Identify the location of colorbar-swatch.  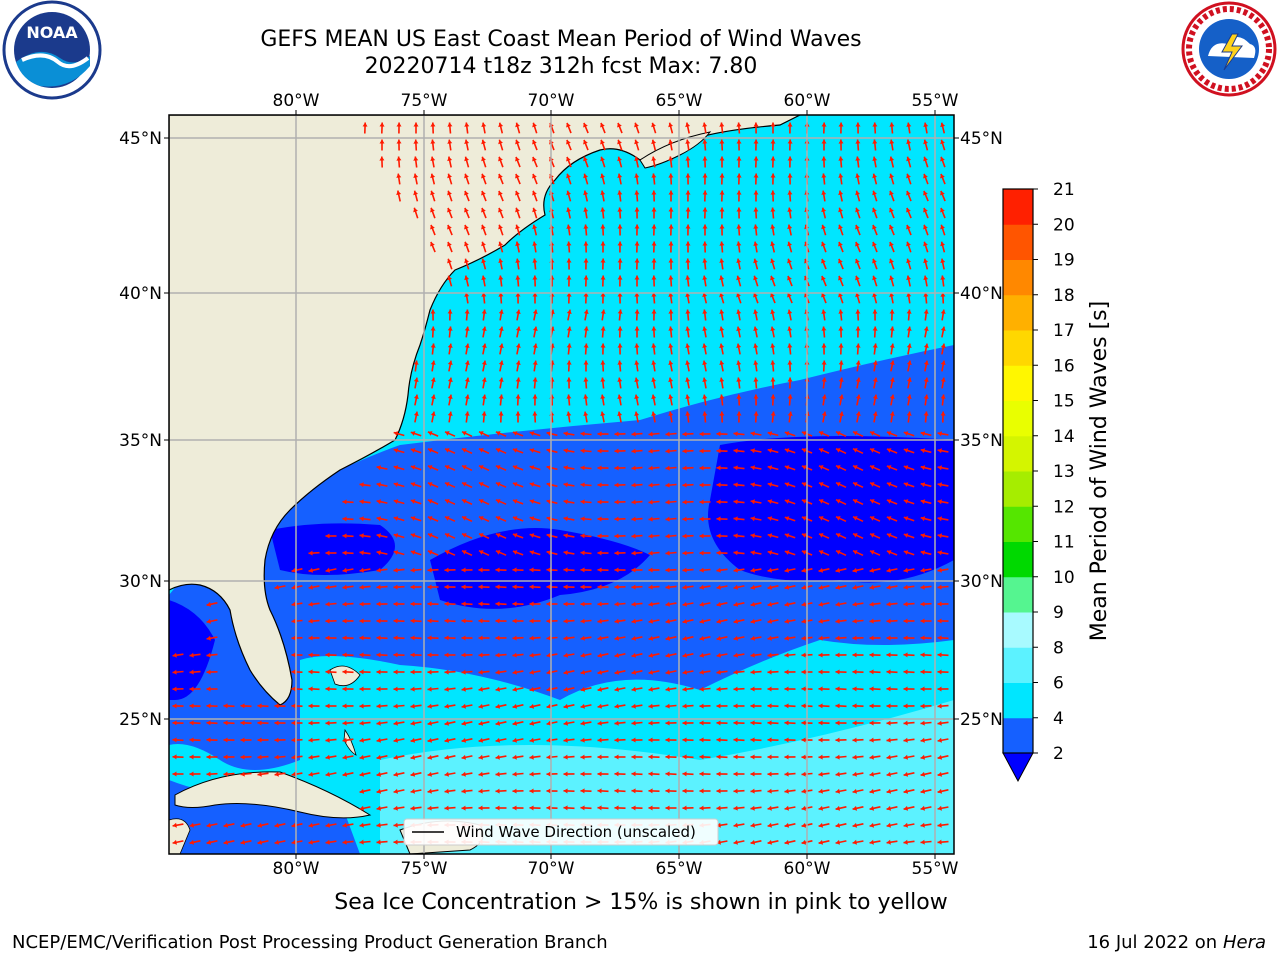
(1018, 665).